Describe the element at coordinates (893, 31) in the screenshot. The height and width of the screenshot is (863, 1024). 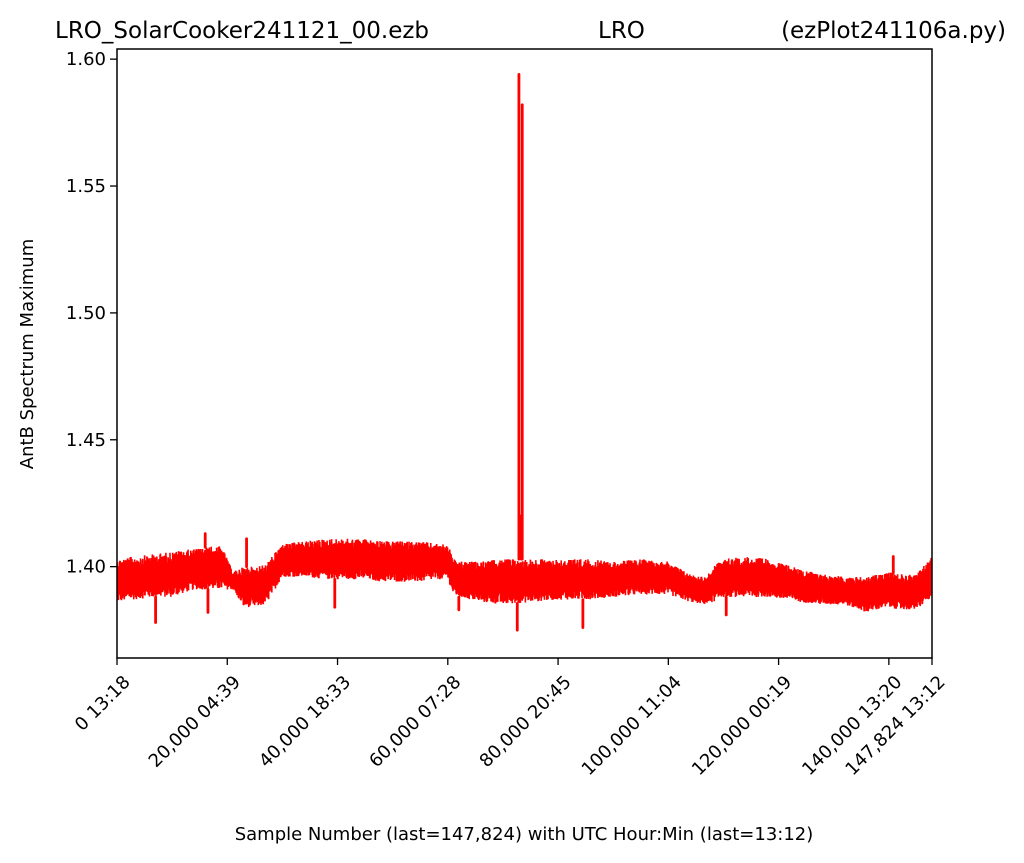
I see `header-script: (ezPlot241106a.py)` at that location.